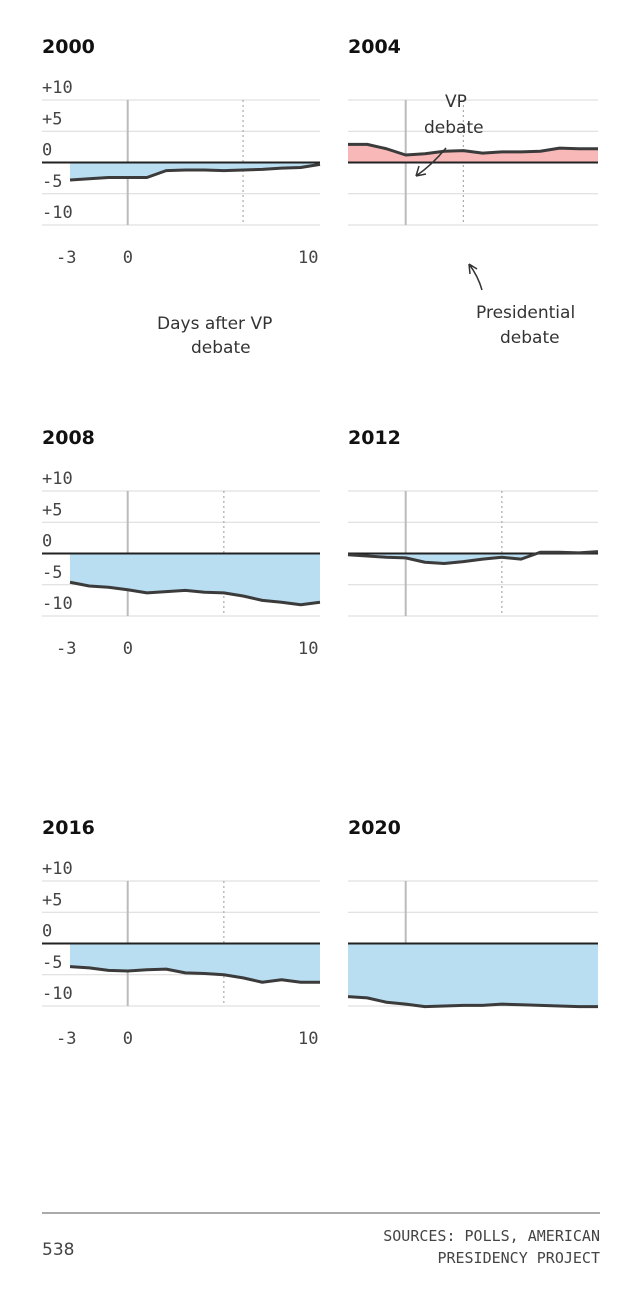 The width and height of the screenshot is (640, 1295). Describe the element at coordinates (431, 162) in the screenshot. I see `vp-arrow-icon` at that location.